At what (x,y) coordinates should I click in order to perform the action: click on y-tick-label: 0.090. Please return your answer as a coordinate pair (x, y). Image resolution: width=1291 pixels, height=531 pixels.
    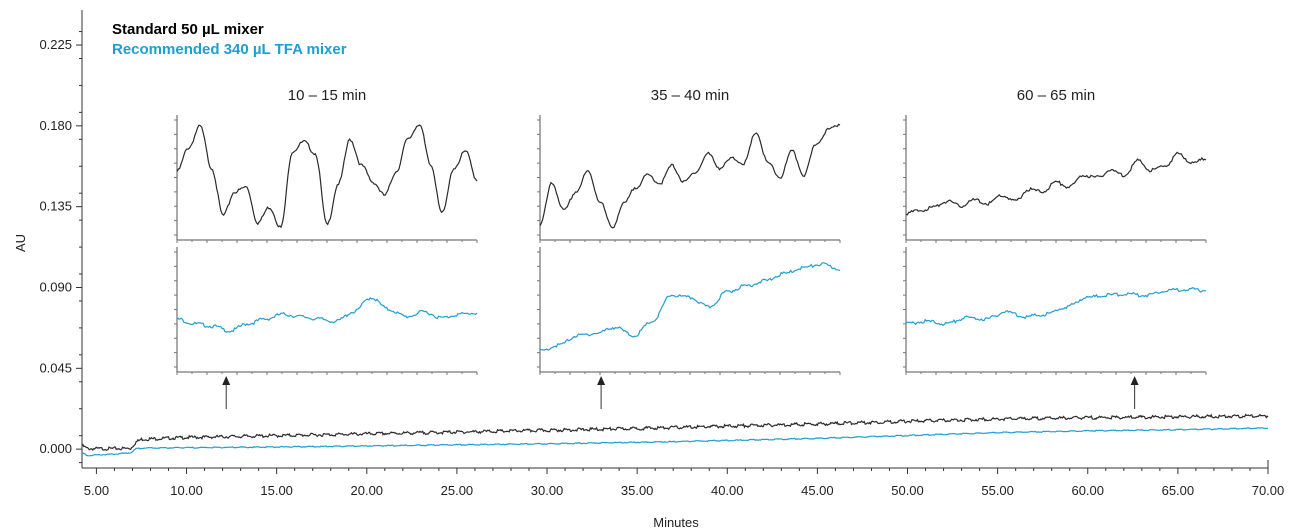
    Looking at the image, I should click on (55, 286).